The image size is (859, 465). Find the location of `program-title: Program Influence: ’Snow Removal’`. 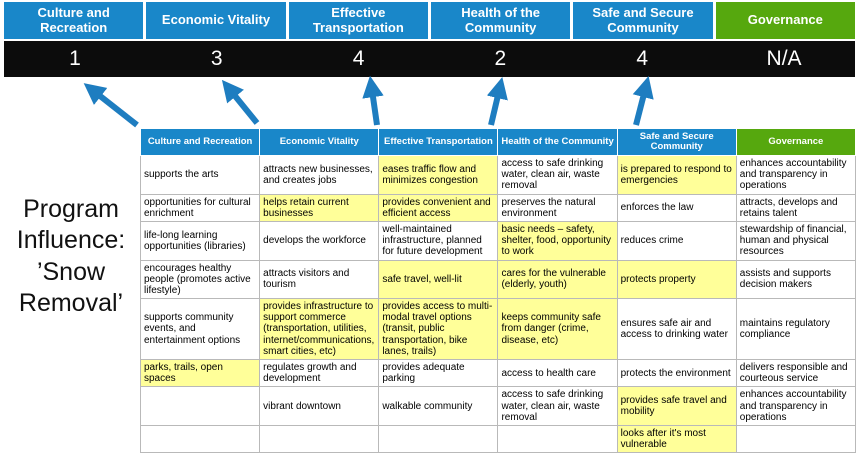

program-title: Program Influence: ’Snow Removal’ is located at coordinates (71, 256).